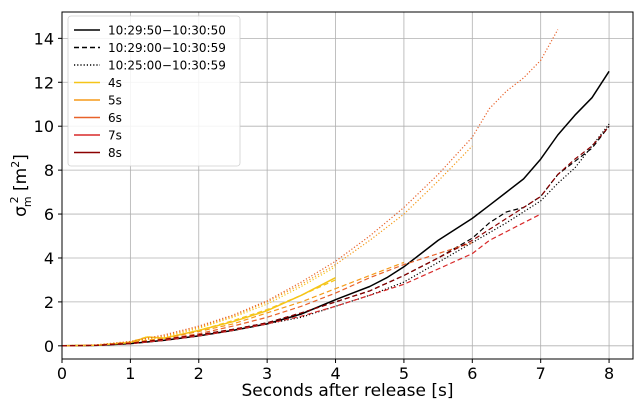 Image resolution: width=634 pixels, height=399 pixels. What do you see at coordinates (609, 373) in the screenshot?
I see `x-tick-label: 8` at bounding box center [609, 373].